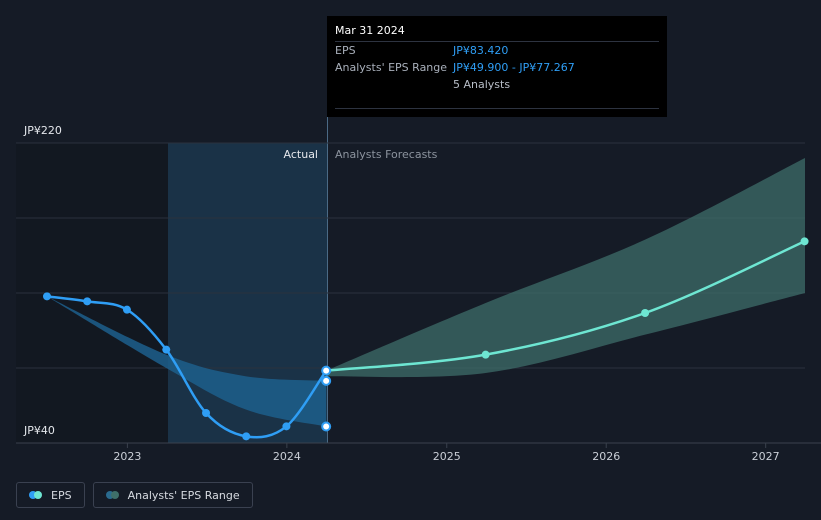  Describe the element at coordinates (61, 495) in the screenshot. I see `legend-eps-label: EPS` at that location.